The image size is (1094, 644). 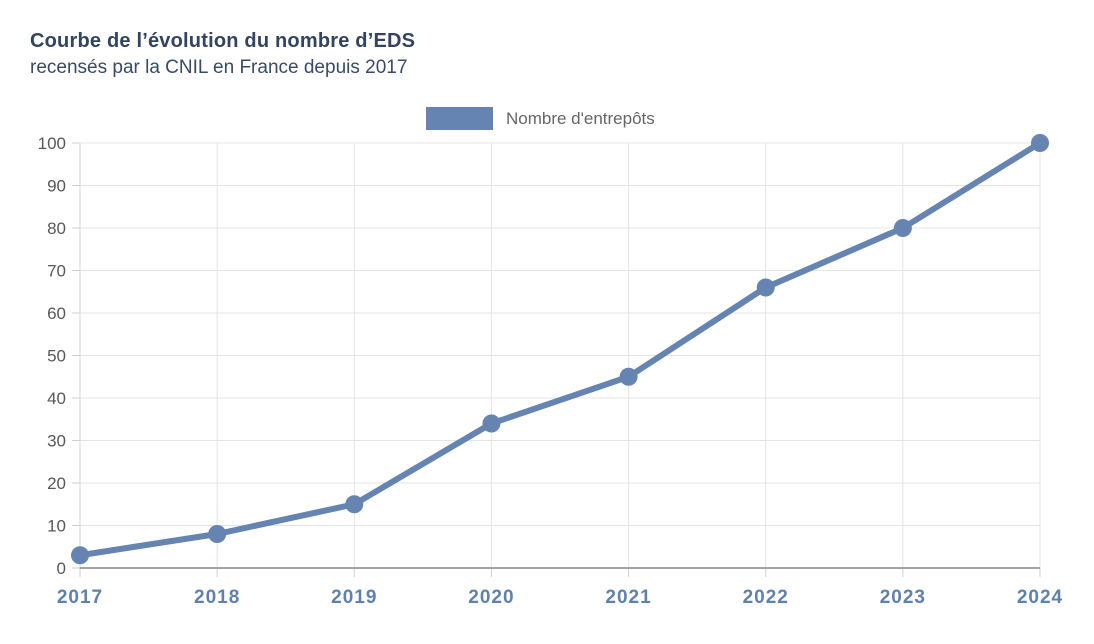 What do you see at coordinates (491, 423) in the screenshot?
I see `data-point-2020` at bounding box center [491, 423].